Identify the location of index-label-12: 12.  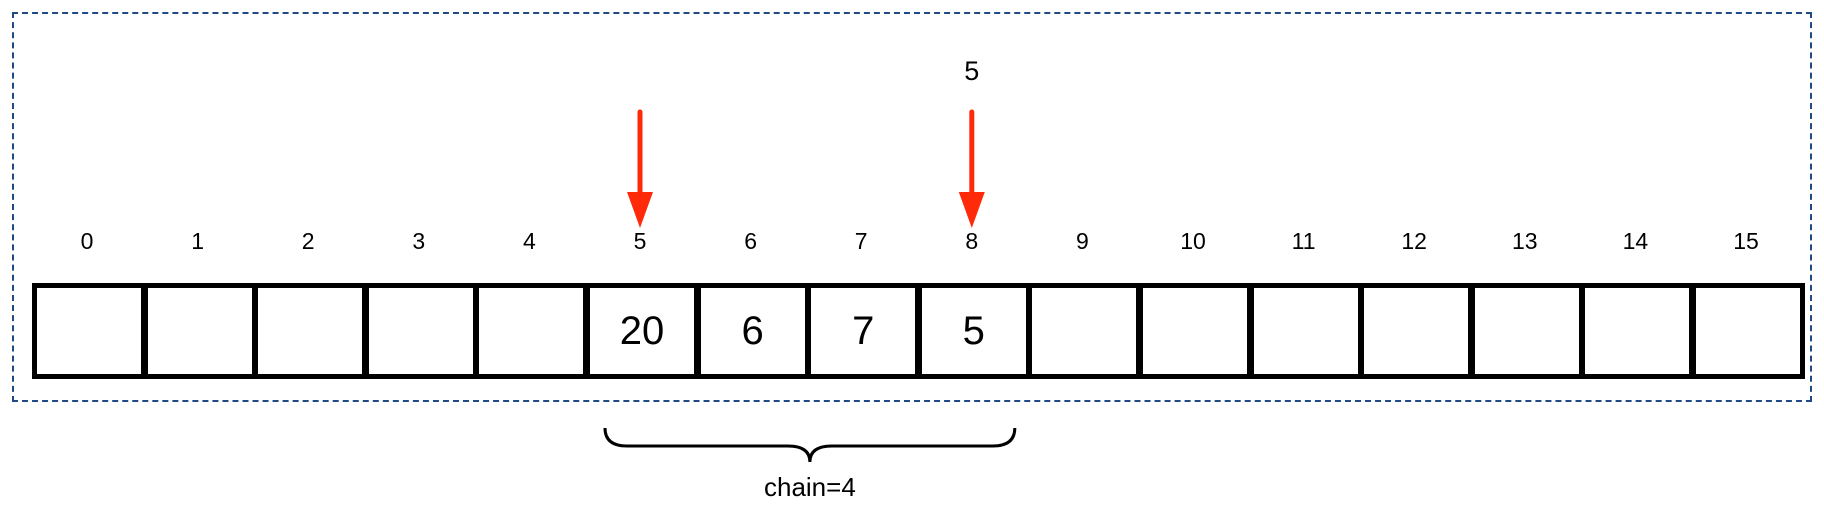
(1414, 241).